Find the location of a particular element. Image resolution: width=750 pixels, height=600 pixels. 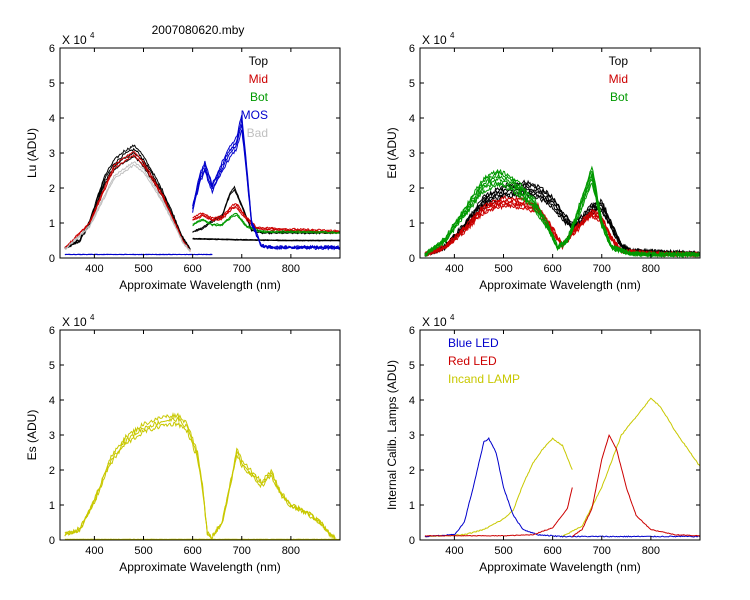

y-axis-label: Ed (ADU) is located at coordinates (392, 152).